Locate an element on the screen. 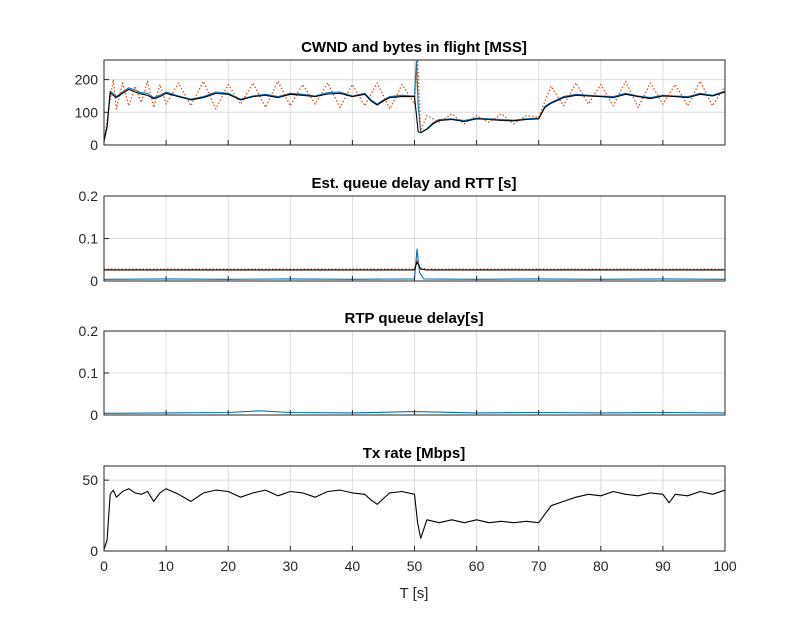 The height and width of the screenshot is (619, 802). tick-labels: 0 50 0 10 20 30 40 50 60 70 80 90 100 is located at coordinates (409, 523).